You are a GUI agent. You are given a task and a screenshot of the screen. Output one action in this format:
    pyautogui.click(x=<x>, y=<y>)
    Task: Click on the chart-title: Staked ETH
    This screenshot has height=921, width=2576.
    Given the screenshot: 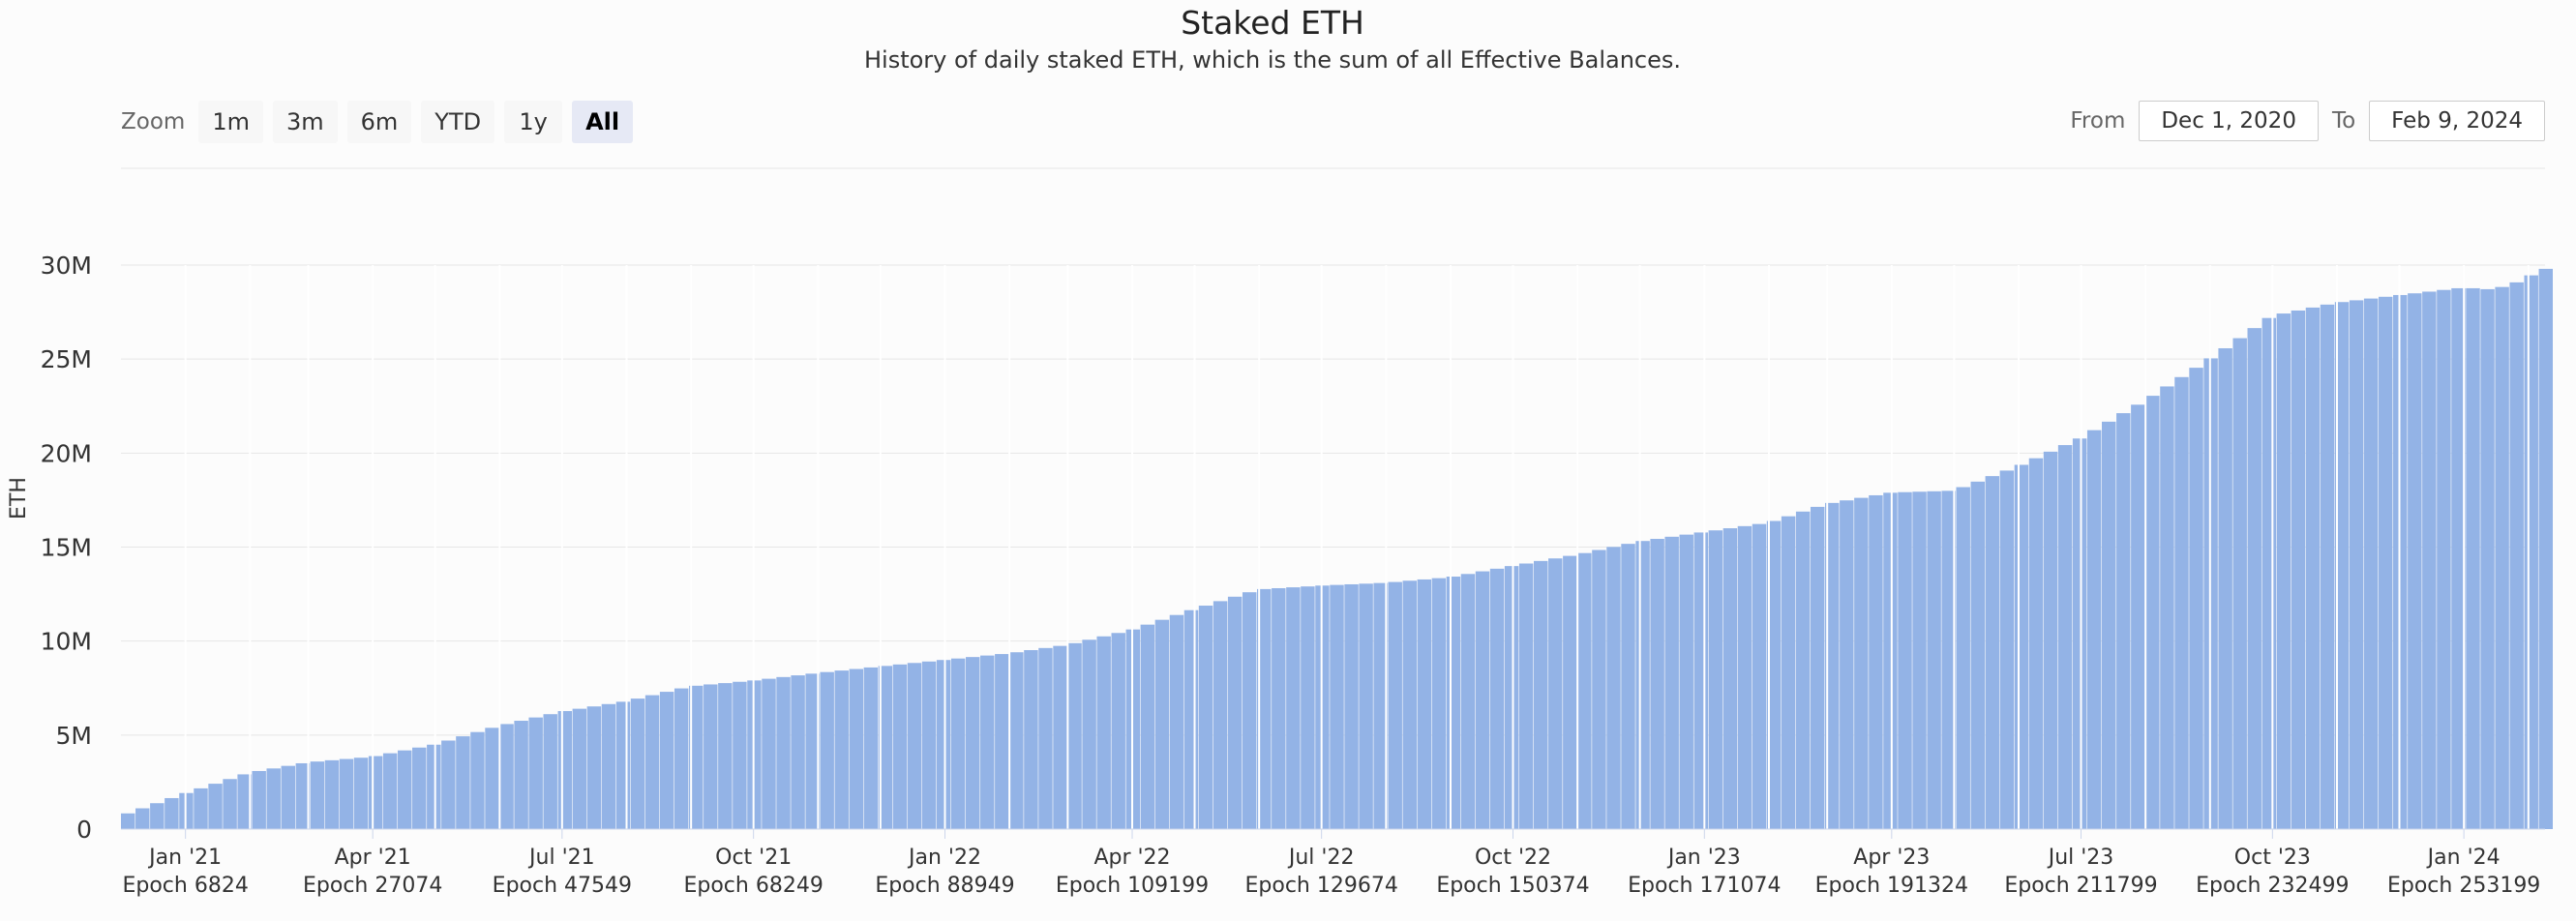 What is the action you would take?
    pyautogui.click(x=1272, y=23)
    